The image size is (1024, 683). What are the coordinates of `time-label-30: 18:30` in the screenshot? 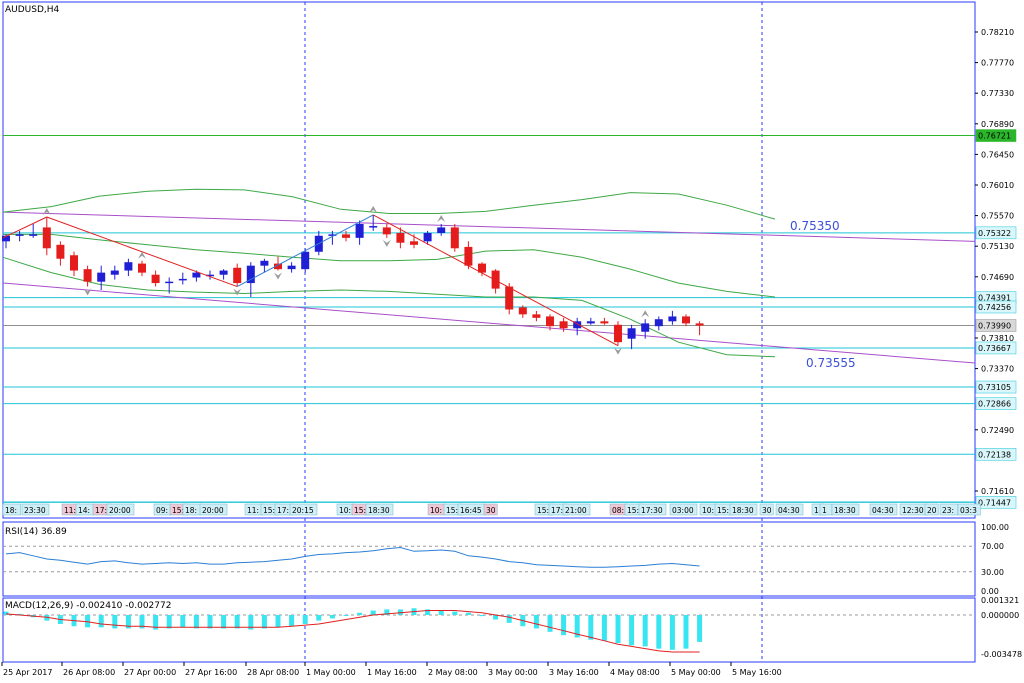 It's located at (743, 510).